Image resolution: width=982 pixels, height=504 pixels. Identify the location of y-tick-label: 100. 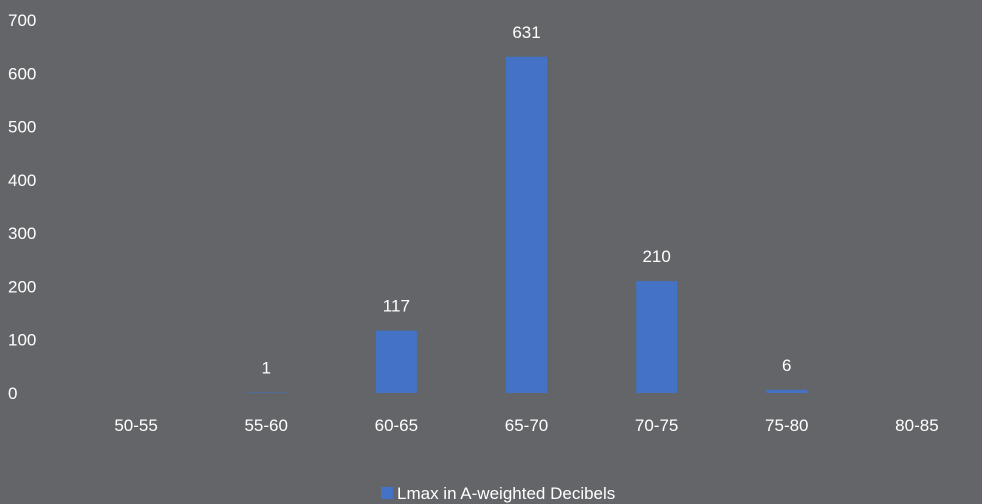
(22, 340).